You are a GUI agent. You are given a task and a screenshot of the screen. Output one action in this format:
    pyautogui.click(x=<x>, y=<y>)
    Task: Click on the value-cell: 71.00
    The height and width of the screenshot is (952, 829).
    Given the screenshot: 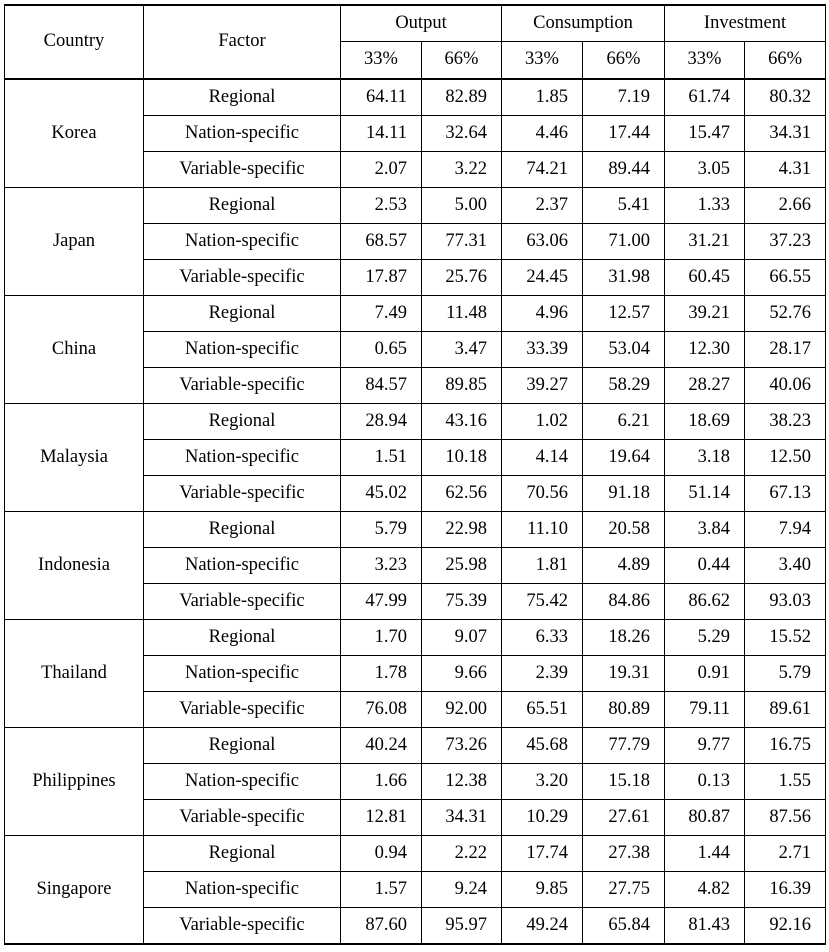 What is the action you would take?
    pyautogui.click(x=624, y=241)
    